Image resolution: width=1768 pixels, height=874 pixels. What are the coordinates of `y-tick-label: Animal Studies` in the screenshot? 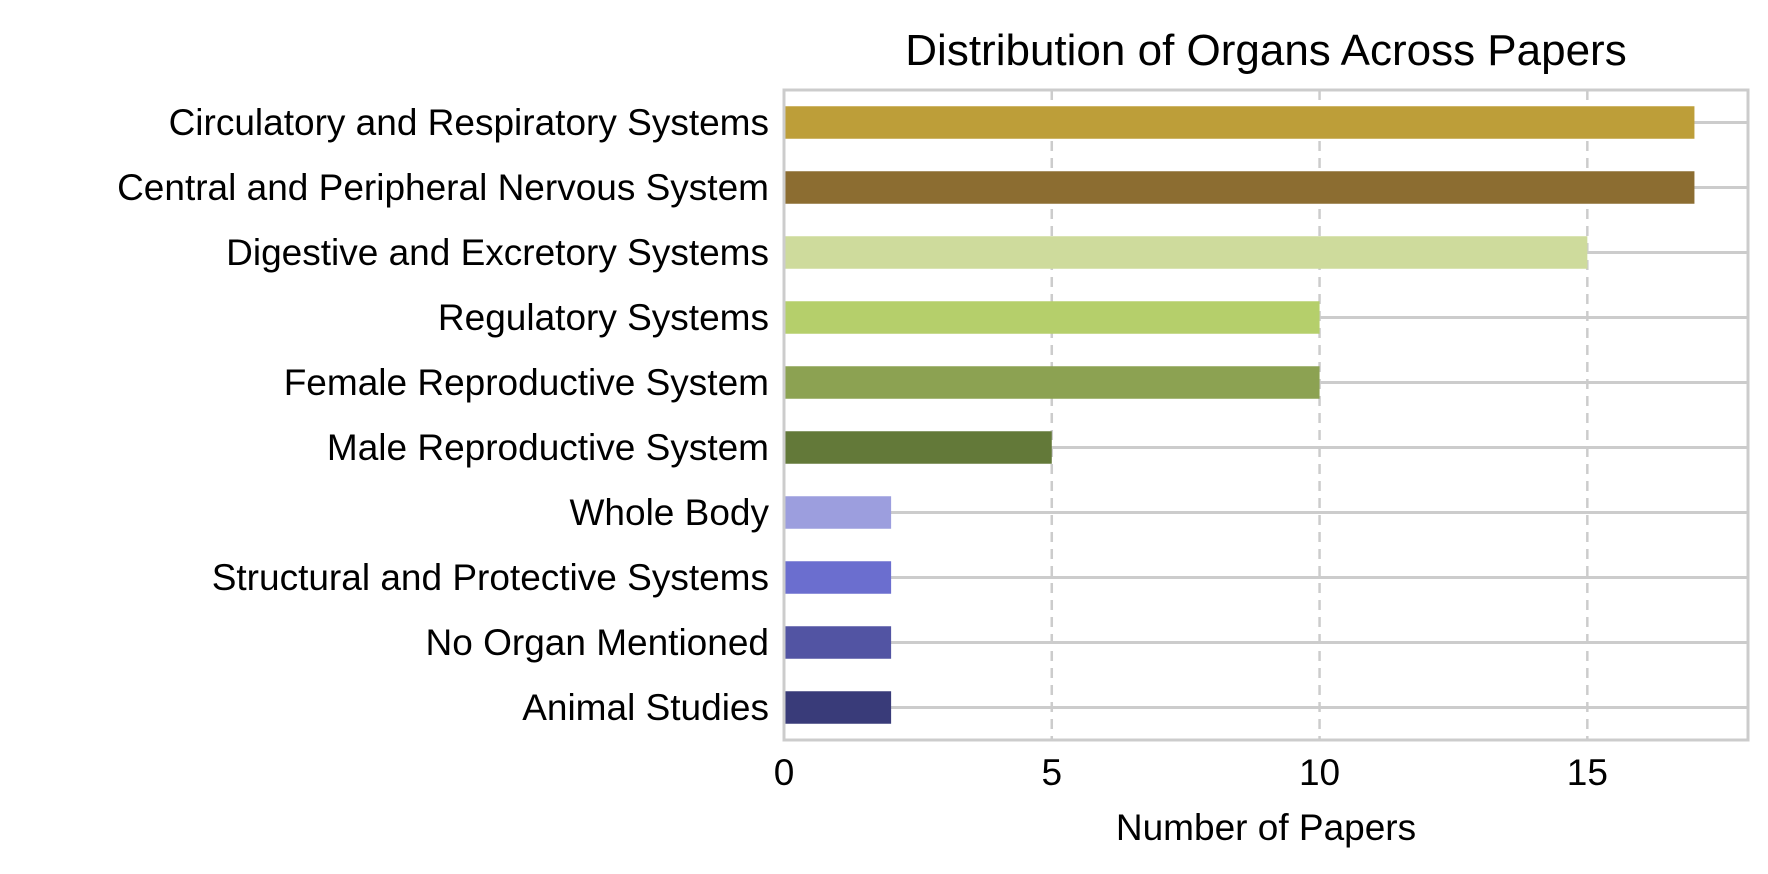 It's located at (645, 707).